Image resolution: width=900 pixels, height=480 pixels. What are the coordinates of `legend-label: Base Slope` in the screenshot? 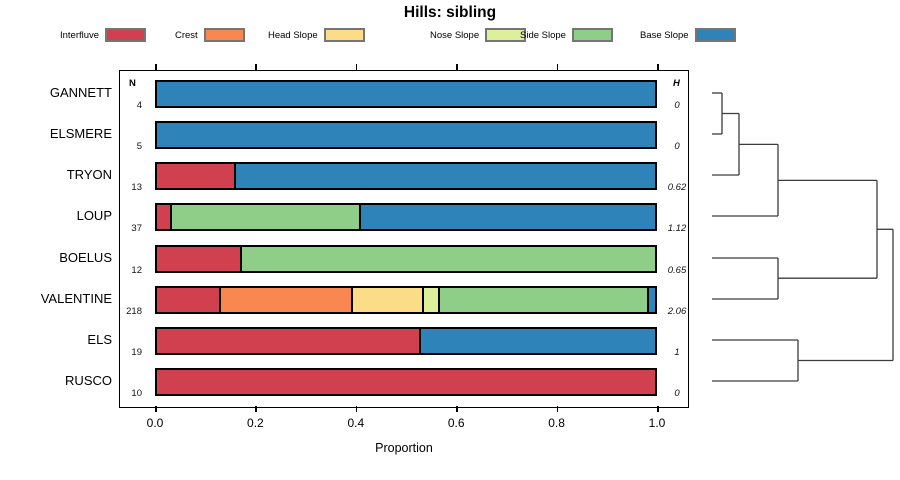 It's located at (664, 35).